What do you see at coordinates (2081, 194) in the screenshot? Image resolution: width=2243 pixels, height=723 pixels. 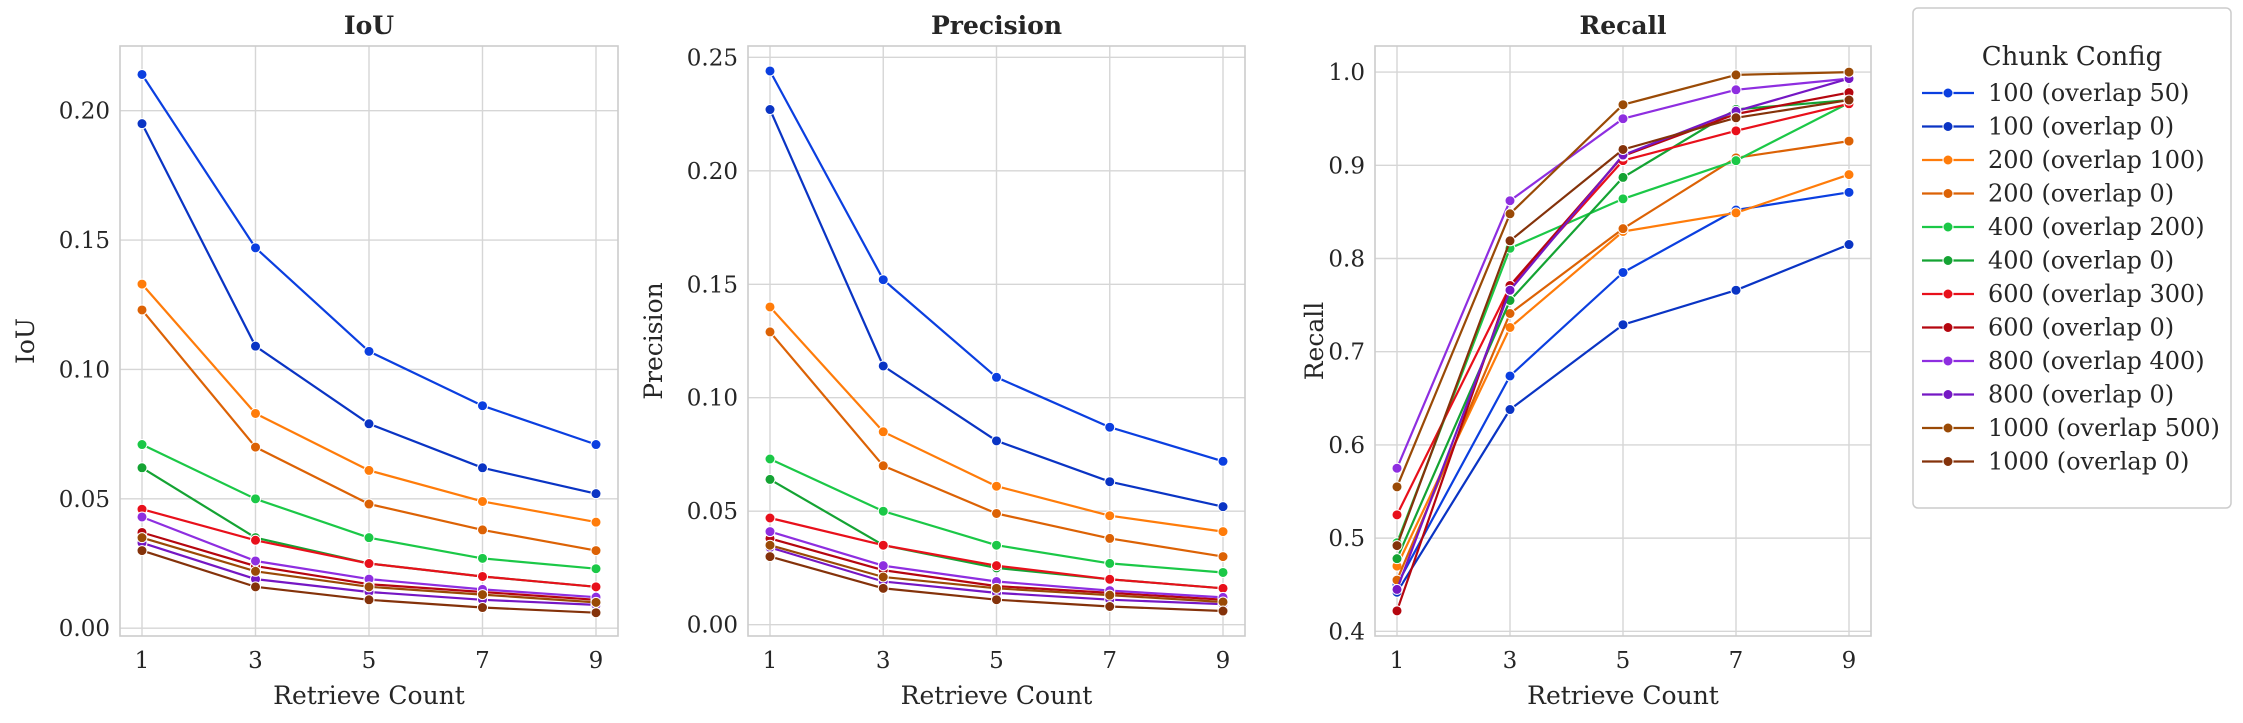 I see `legend-item-label: 200 (overlap 0)` at bounding box center [2081, 194].